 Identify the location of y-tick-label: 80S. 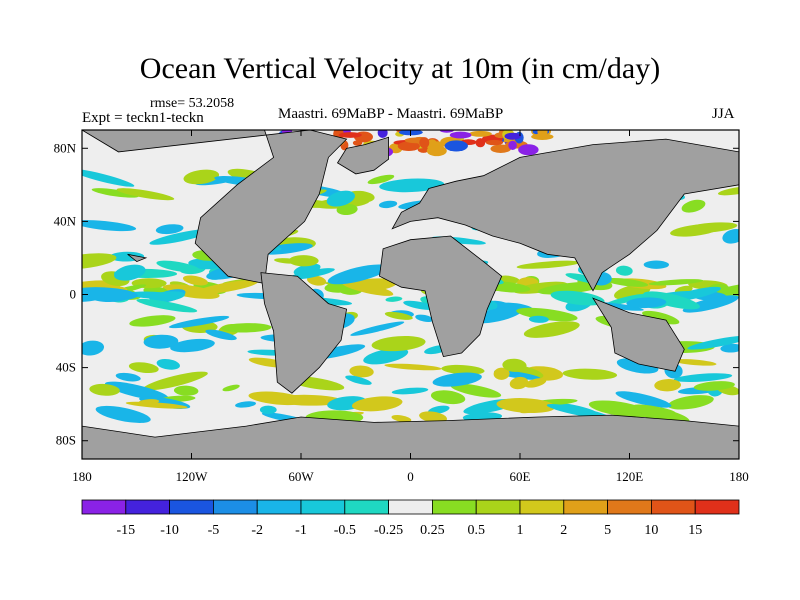
(66, 440).